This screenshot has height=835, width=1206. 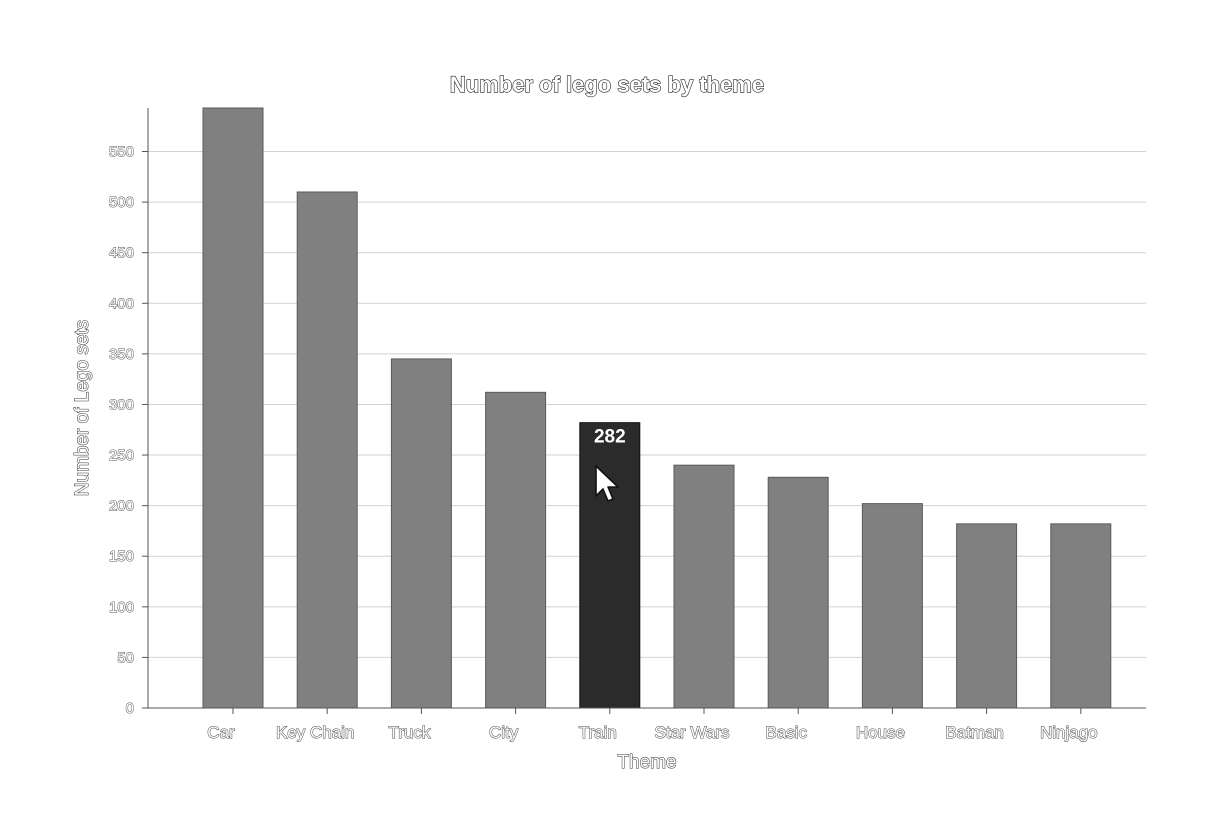 What do you see at coordinates (786, 732) in the screenshot?
I see `x-tick-label: Basic` at bounding box center [786, 732].